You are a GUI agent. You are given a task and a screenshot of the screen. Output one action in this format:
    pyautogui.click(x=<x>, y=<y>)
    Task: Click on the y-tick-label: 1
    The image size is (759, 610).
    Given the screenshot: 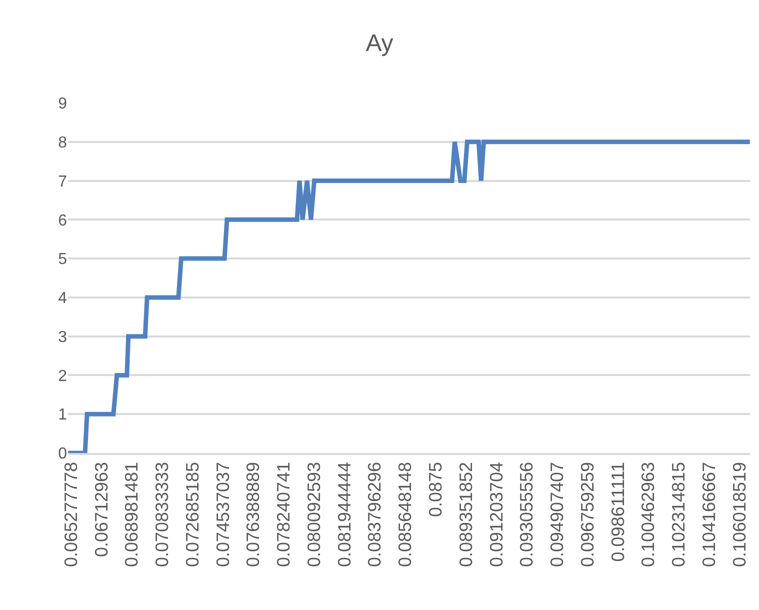 What is the action you would take?
    pyautogui.click(x=63, y=415)
    